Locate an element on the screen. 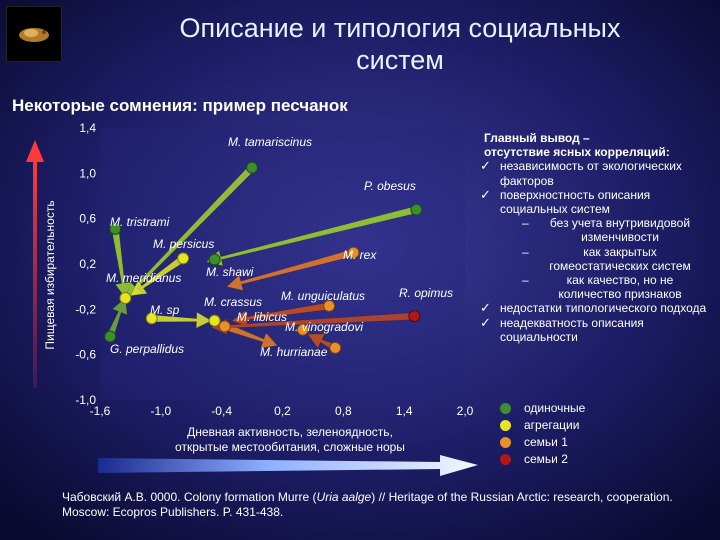  legend-item-families-2: семьи 2 is located at coordinates (542, 459).